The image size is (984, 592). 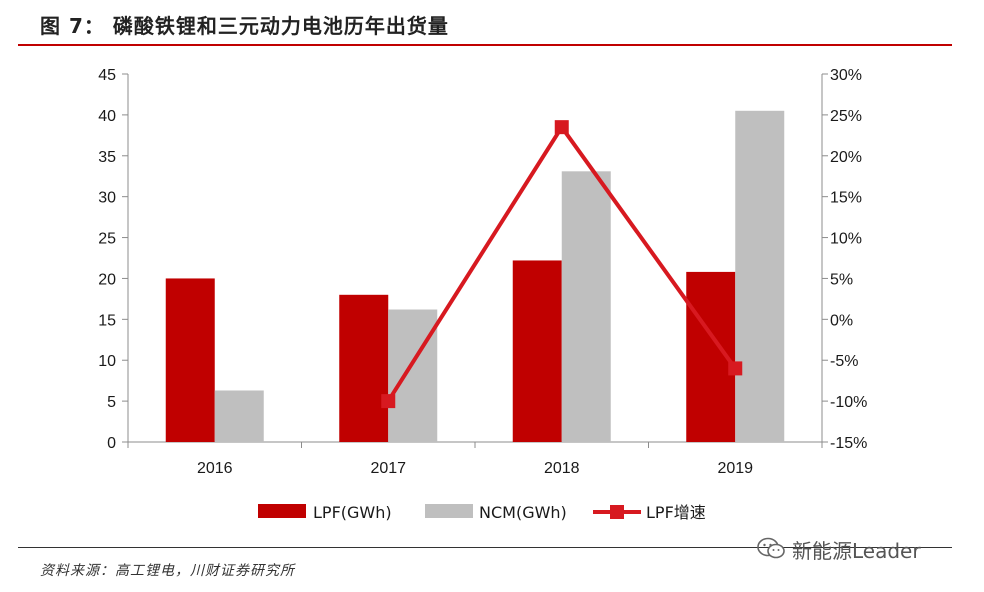 I want to click on y-left-tick-label: 10, so click(x=107, y=361).